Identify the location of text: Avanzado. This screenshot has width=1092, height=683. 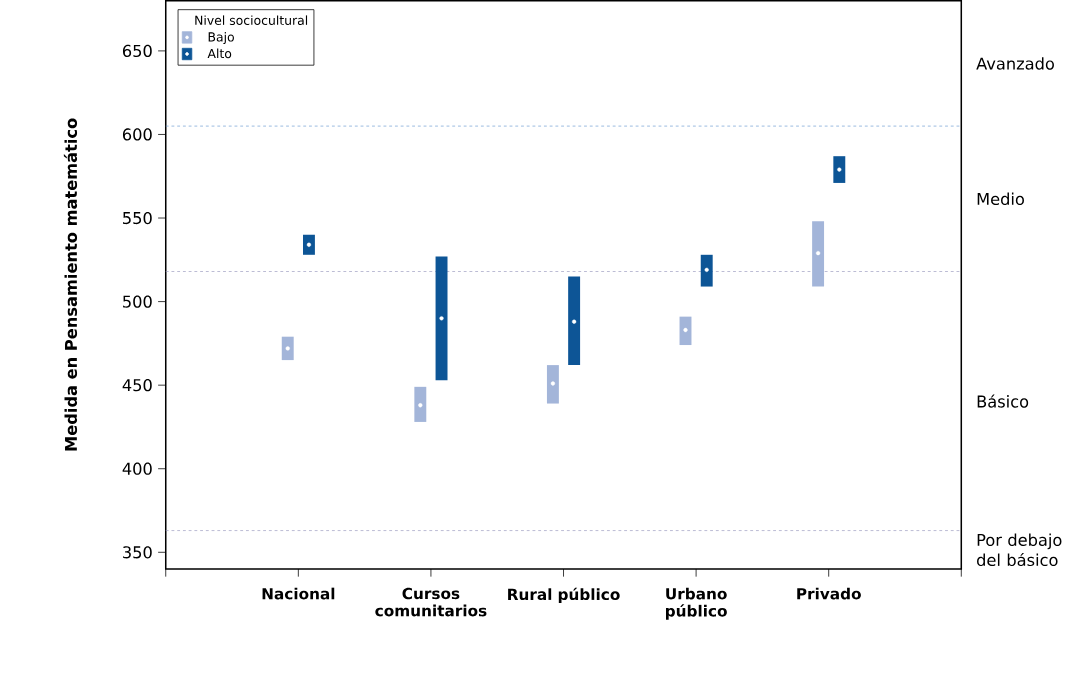
(1015, 63).